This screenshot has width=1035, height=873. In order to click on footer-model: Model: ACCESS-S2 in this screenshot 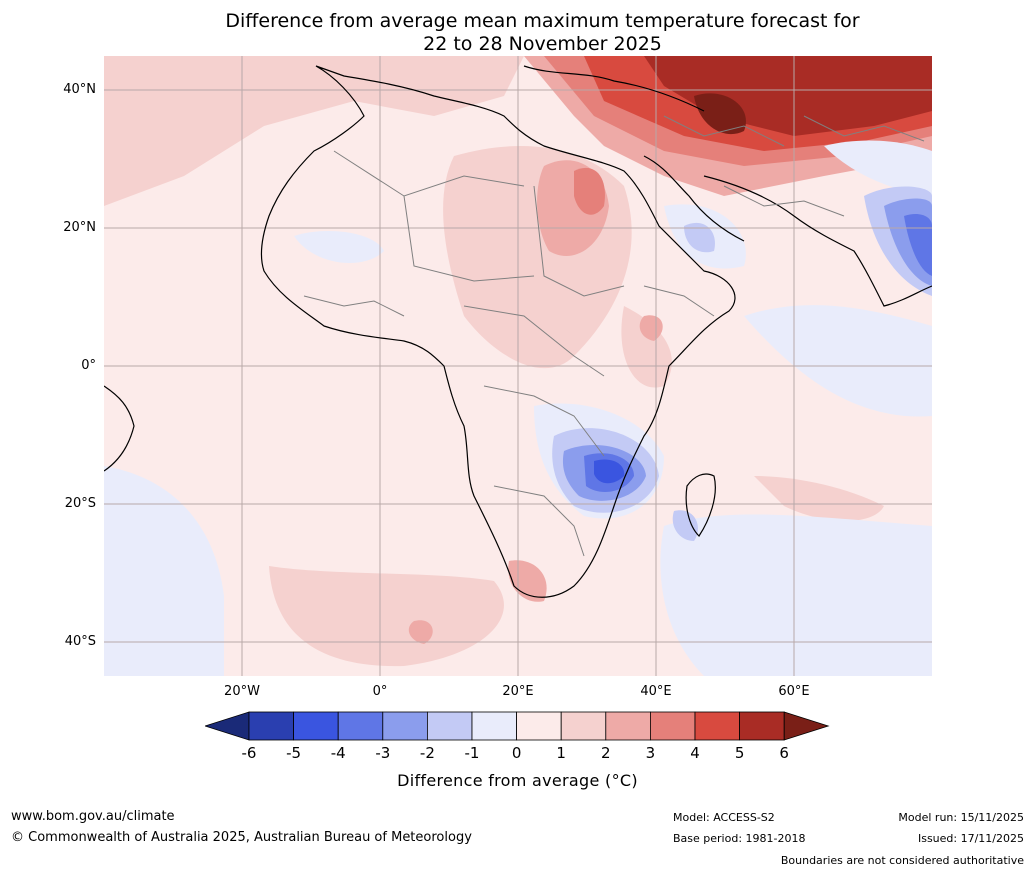, I will do `click(724, 817)`.